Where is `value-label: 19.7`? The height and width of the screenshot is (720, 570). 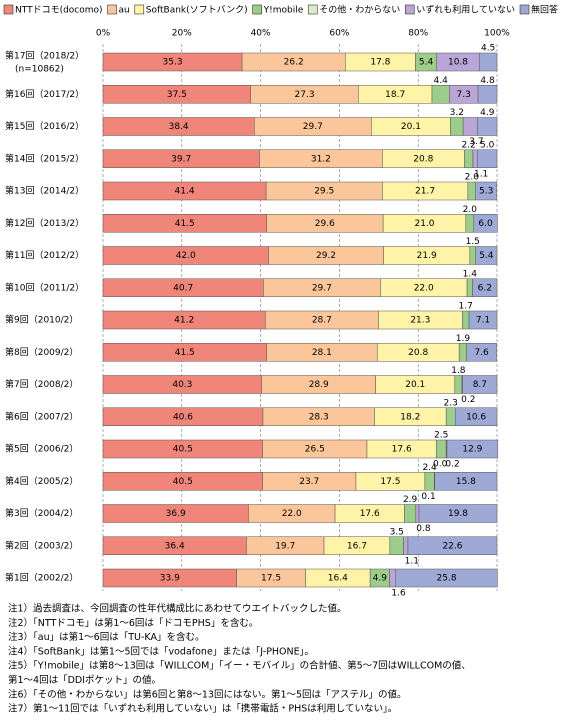
value-label: 19.7 is located at coordinates (285, 546).